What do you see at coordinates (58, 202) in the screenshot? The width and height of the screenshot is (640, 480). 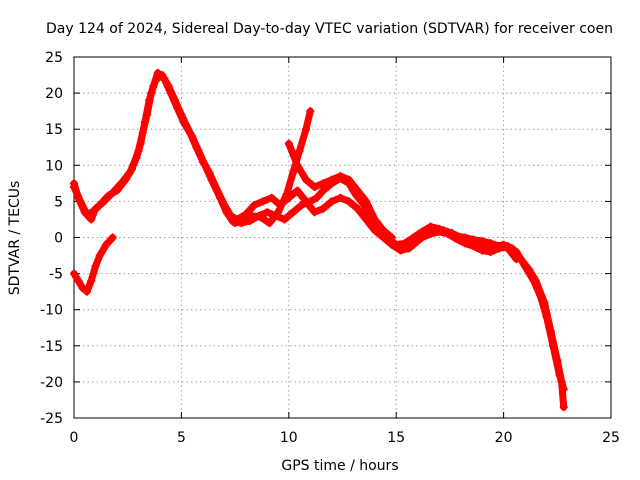 I see `y-tick-label: 5` at bounding box center [58, 202].